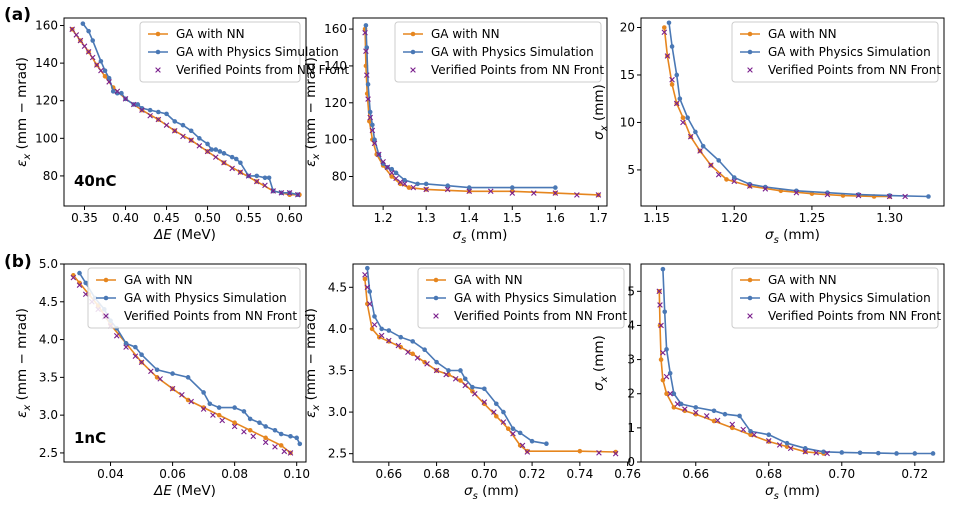  What do you see at coordinates (540, 316) in the screenshot?
I see `legend-label-verified-points-from-nn-front: Verified Points from NN Front` at bounding box center [540, 316].